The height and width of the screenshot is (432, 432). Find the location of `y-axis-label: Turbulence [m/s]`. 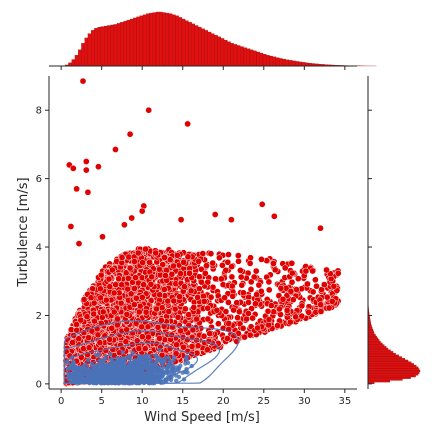

y-axis-label: Turbulence [m/s] is located at coordinates (23, 232).